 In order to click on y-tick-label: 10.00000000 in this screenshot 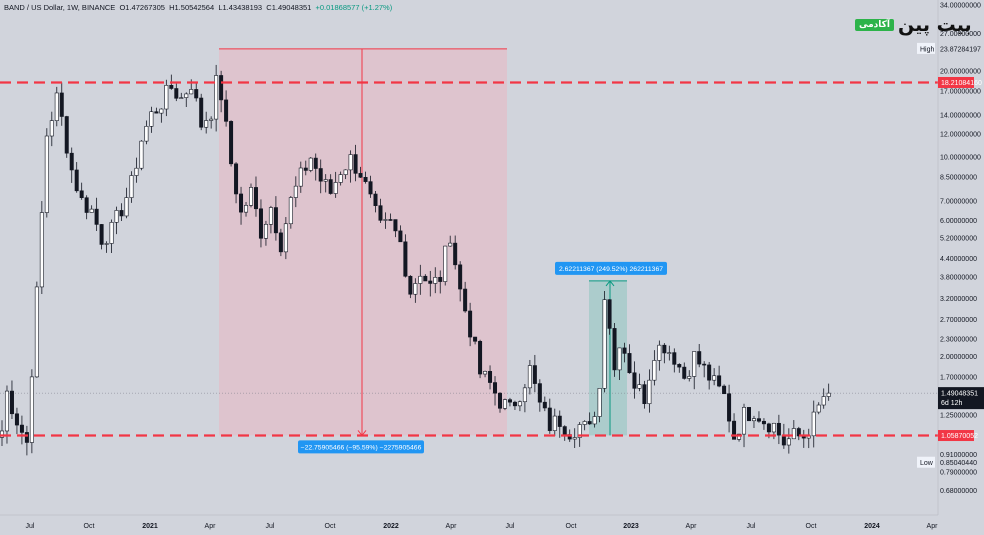, I will do `click(960, 157)`.